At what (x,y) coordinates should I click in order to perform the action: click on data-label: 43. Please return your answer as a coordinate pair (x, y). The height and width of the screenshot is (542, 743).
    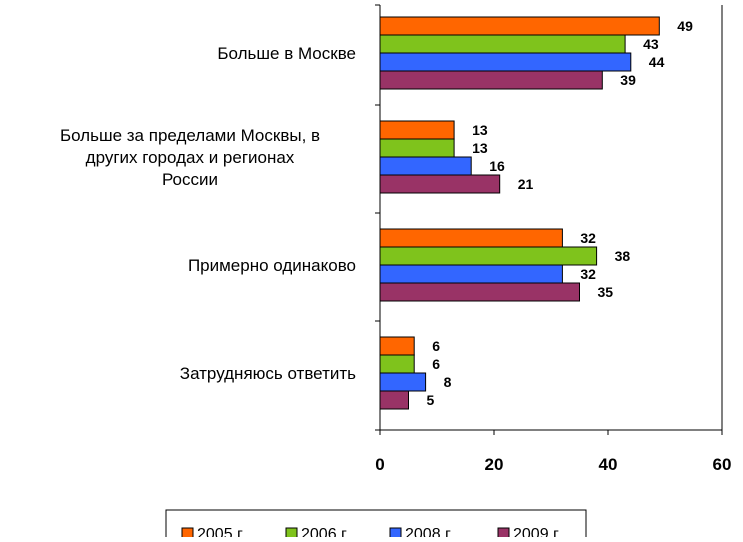
    Looking at the image, I should click on (651, 44).